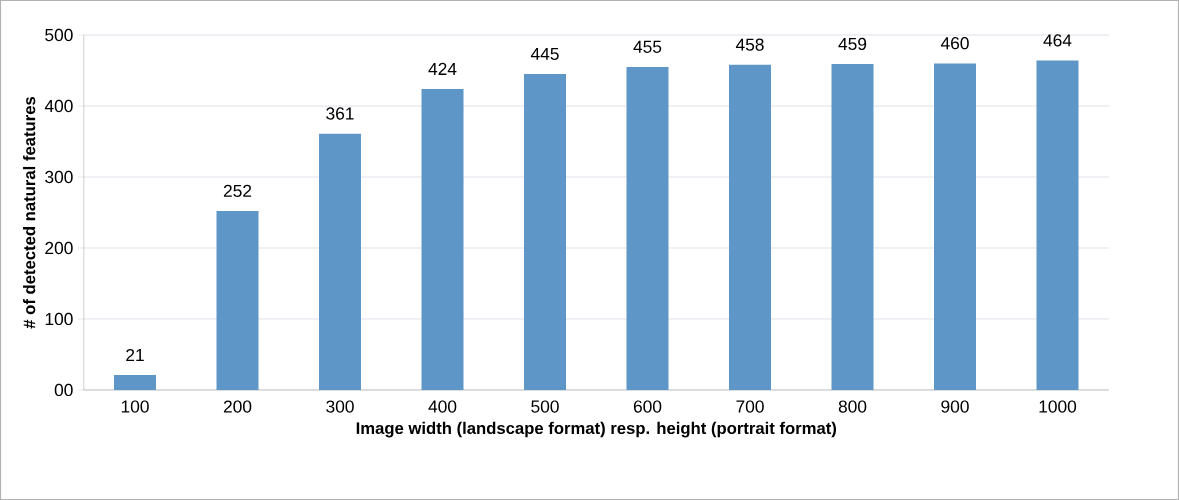  What do you see at coordinates (1058, 406) in the screenshot?
I see `x-tick-label: 1000` at bounding box center [1058, 406].